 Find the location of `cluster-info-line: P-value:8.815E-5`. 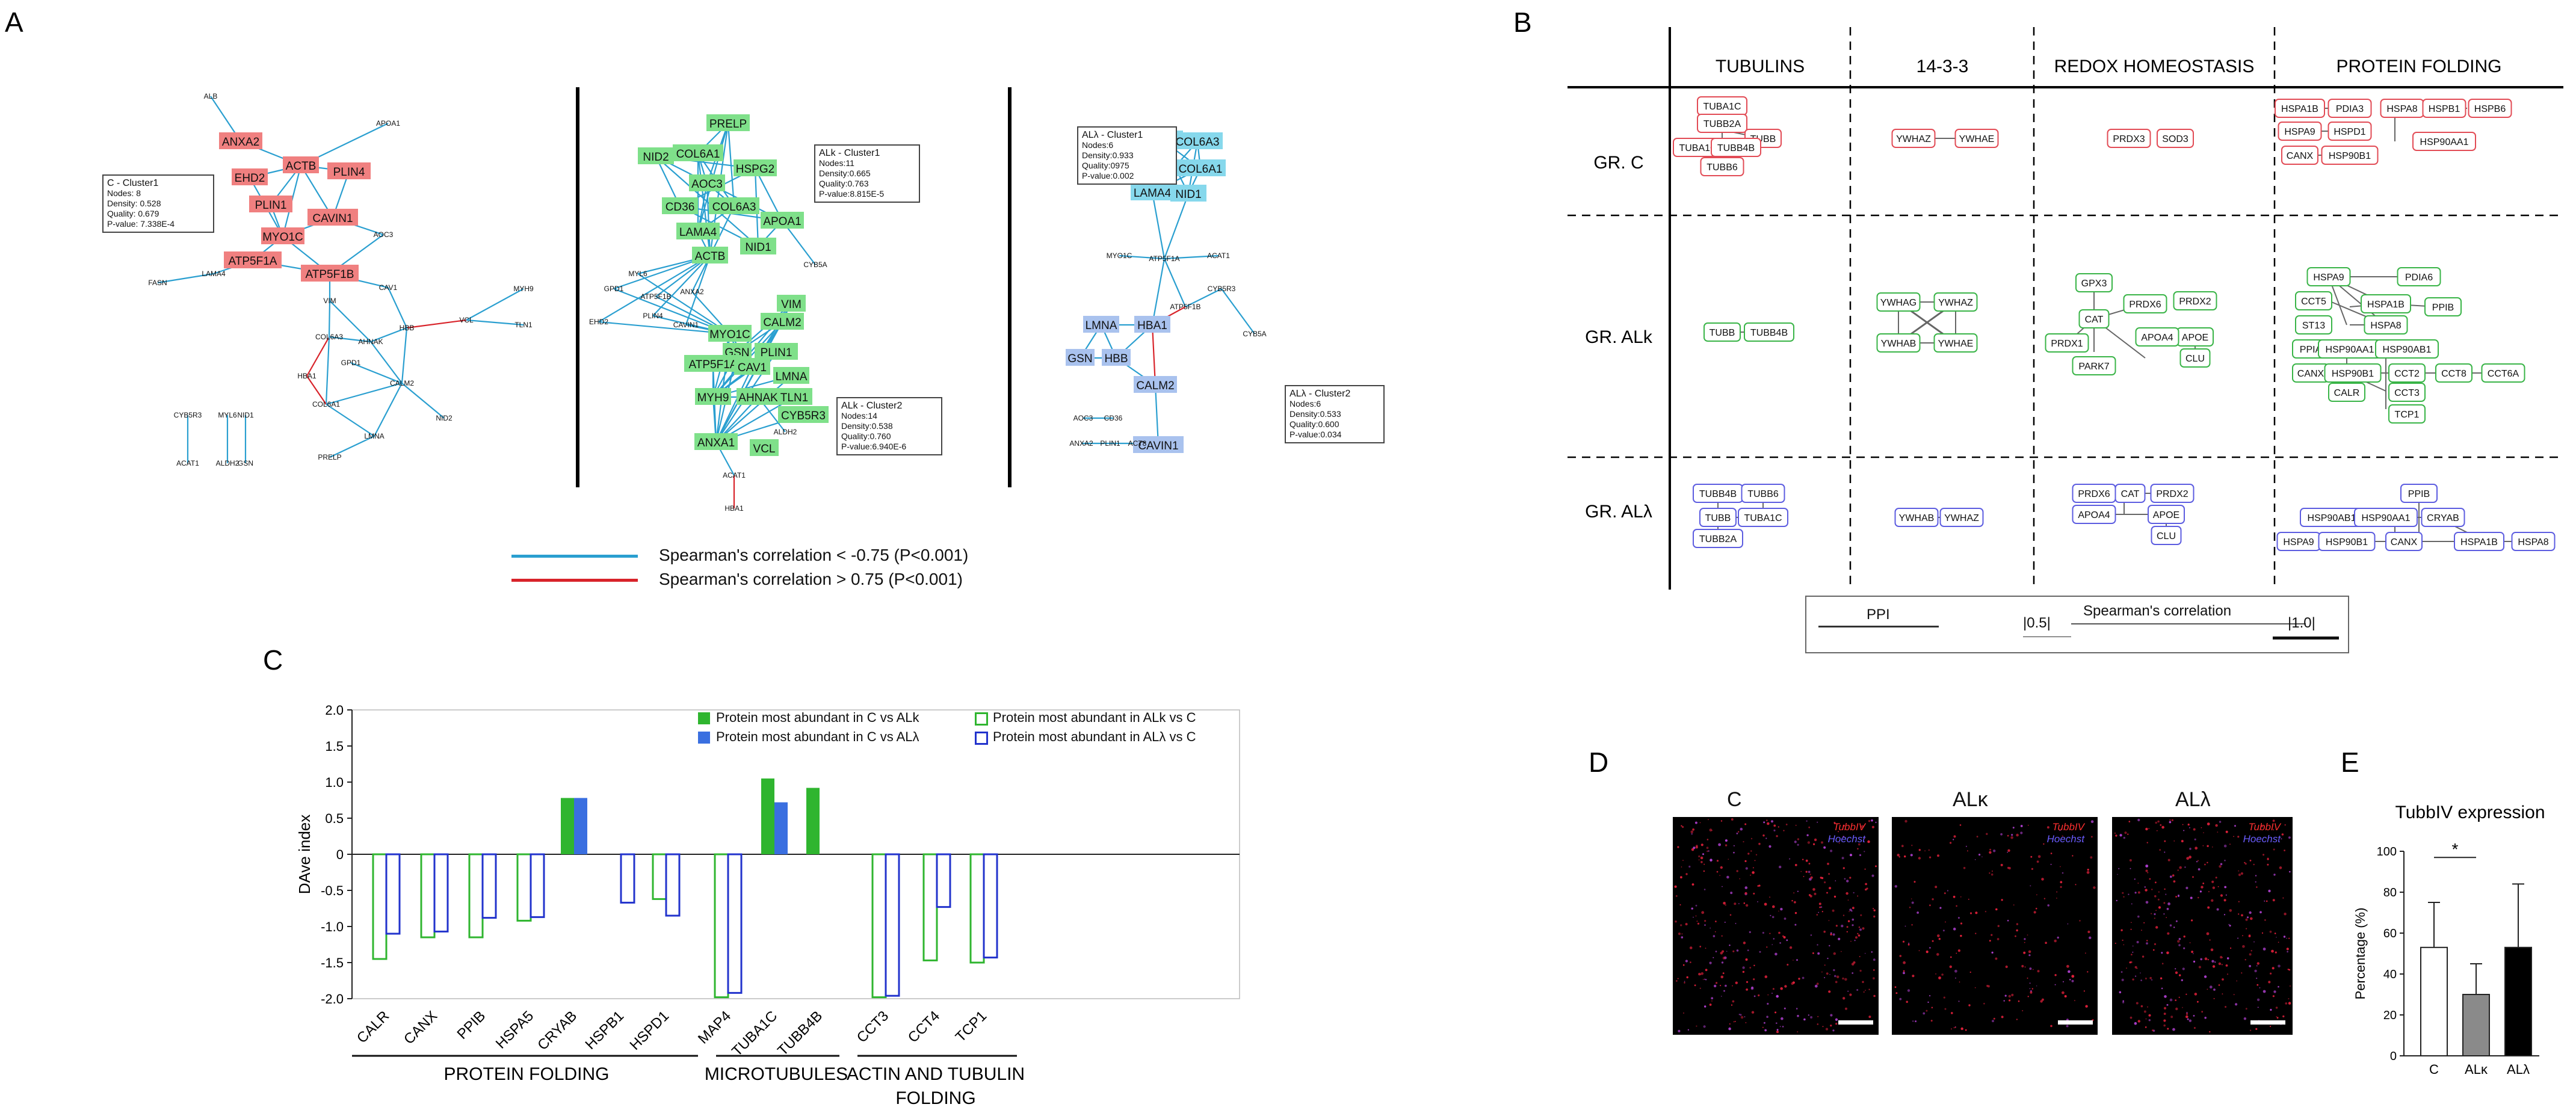

cluster-info-line: P-value:8.815E-5 is located at coordinates (852, 194).